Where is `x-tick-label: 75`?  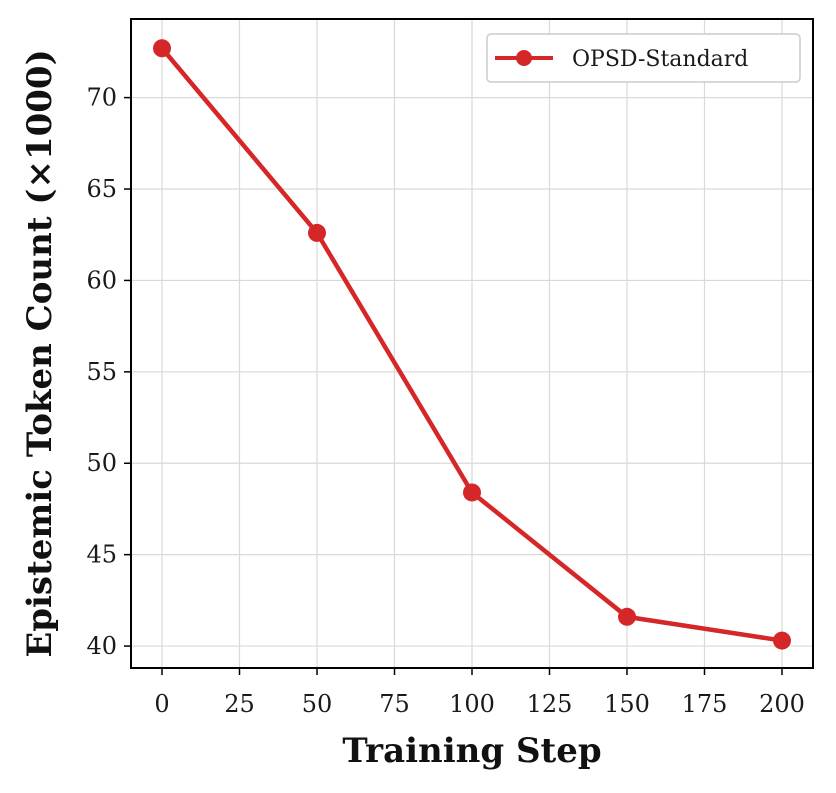
x-tick-label: 75 is located at coordinates (394, 704).